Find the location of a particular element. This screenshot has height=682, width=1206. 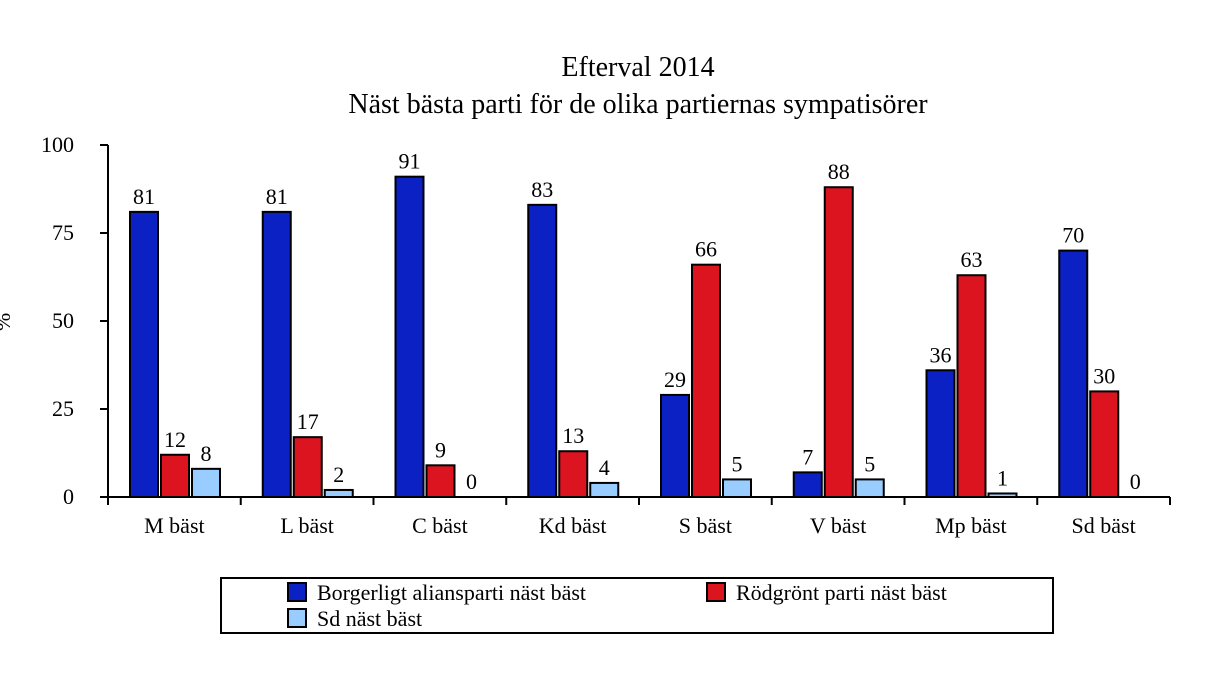

y-tick-label: 100 is located at coordinates (57, 144).